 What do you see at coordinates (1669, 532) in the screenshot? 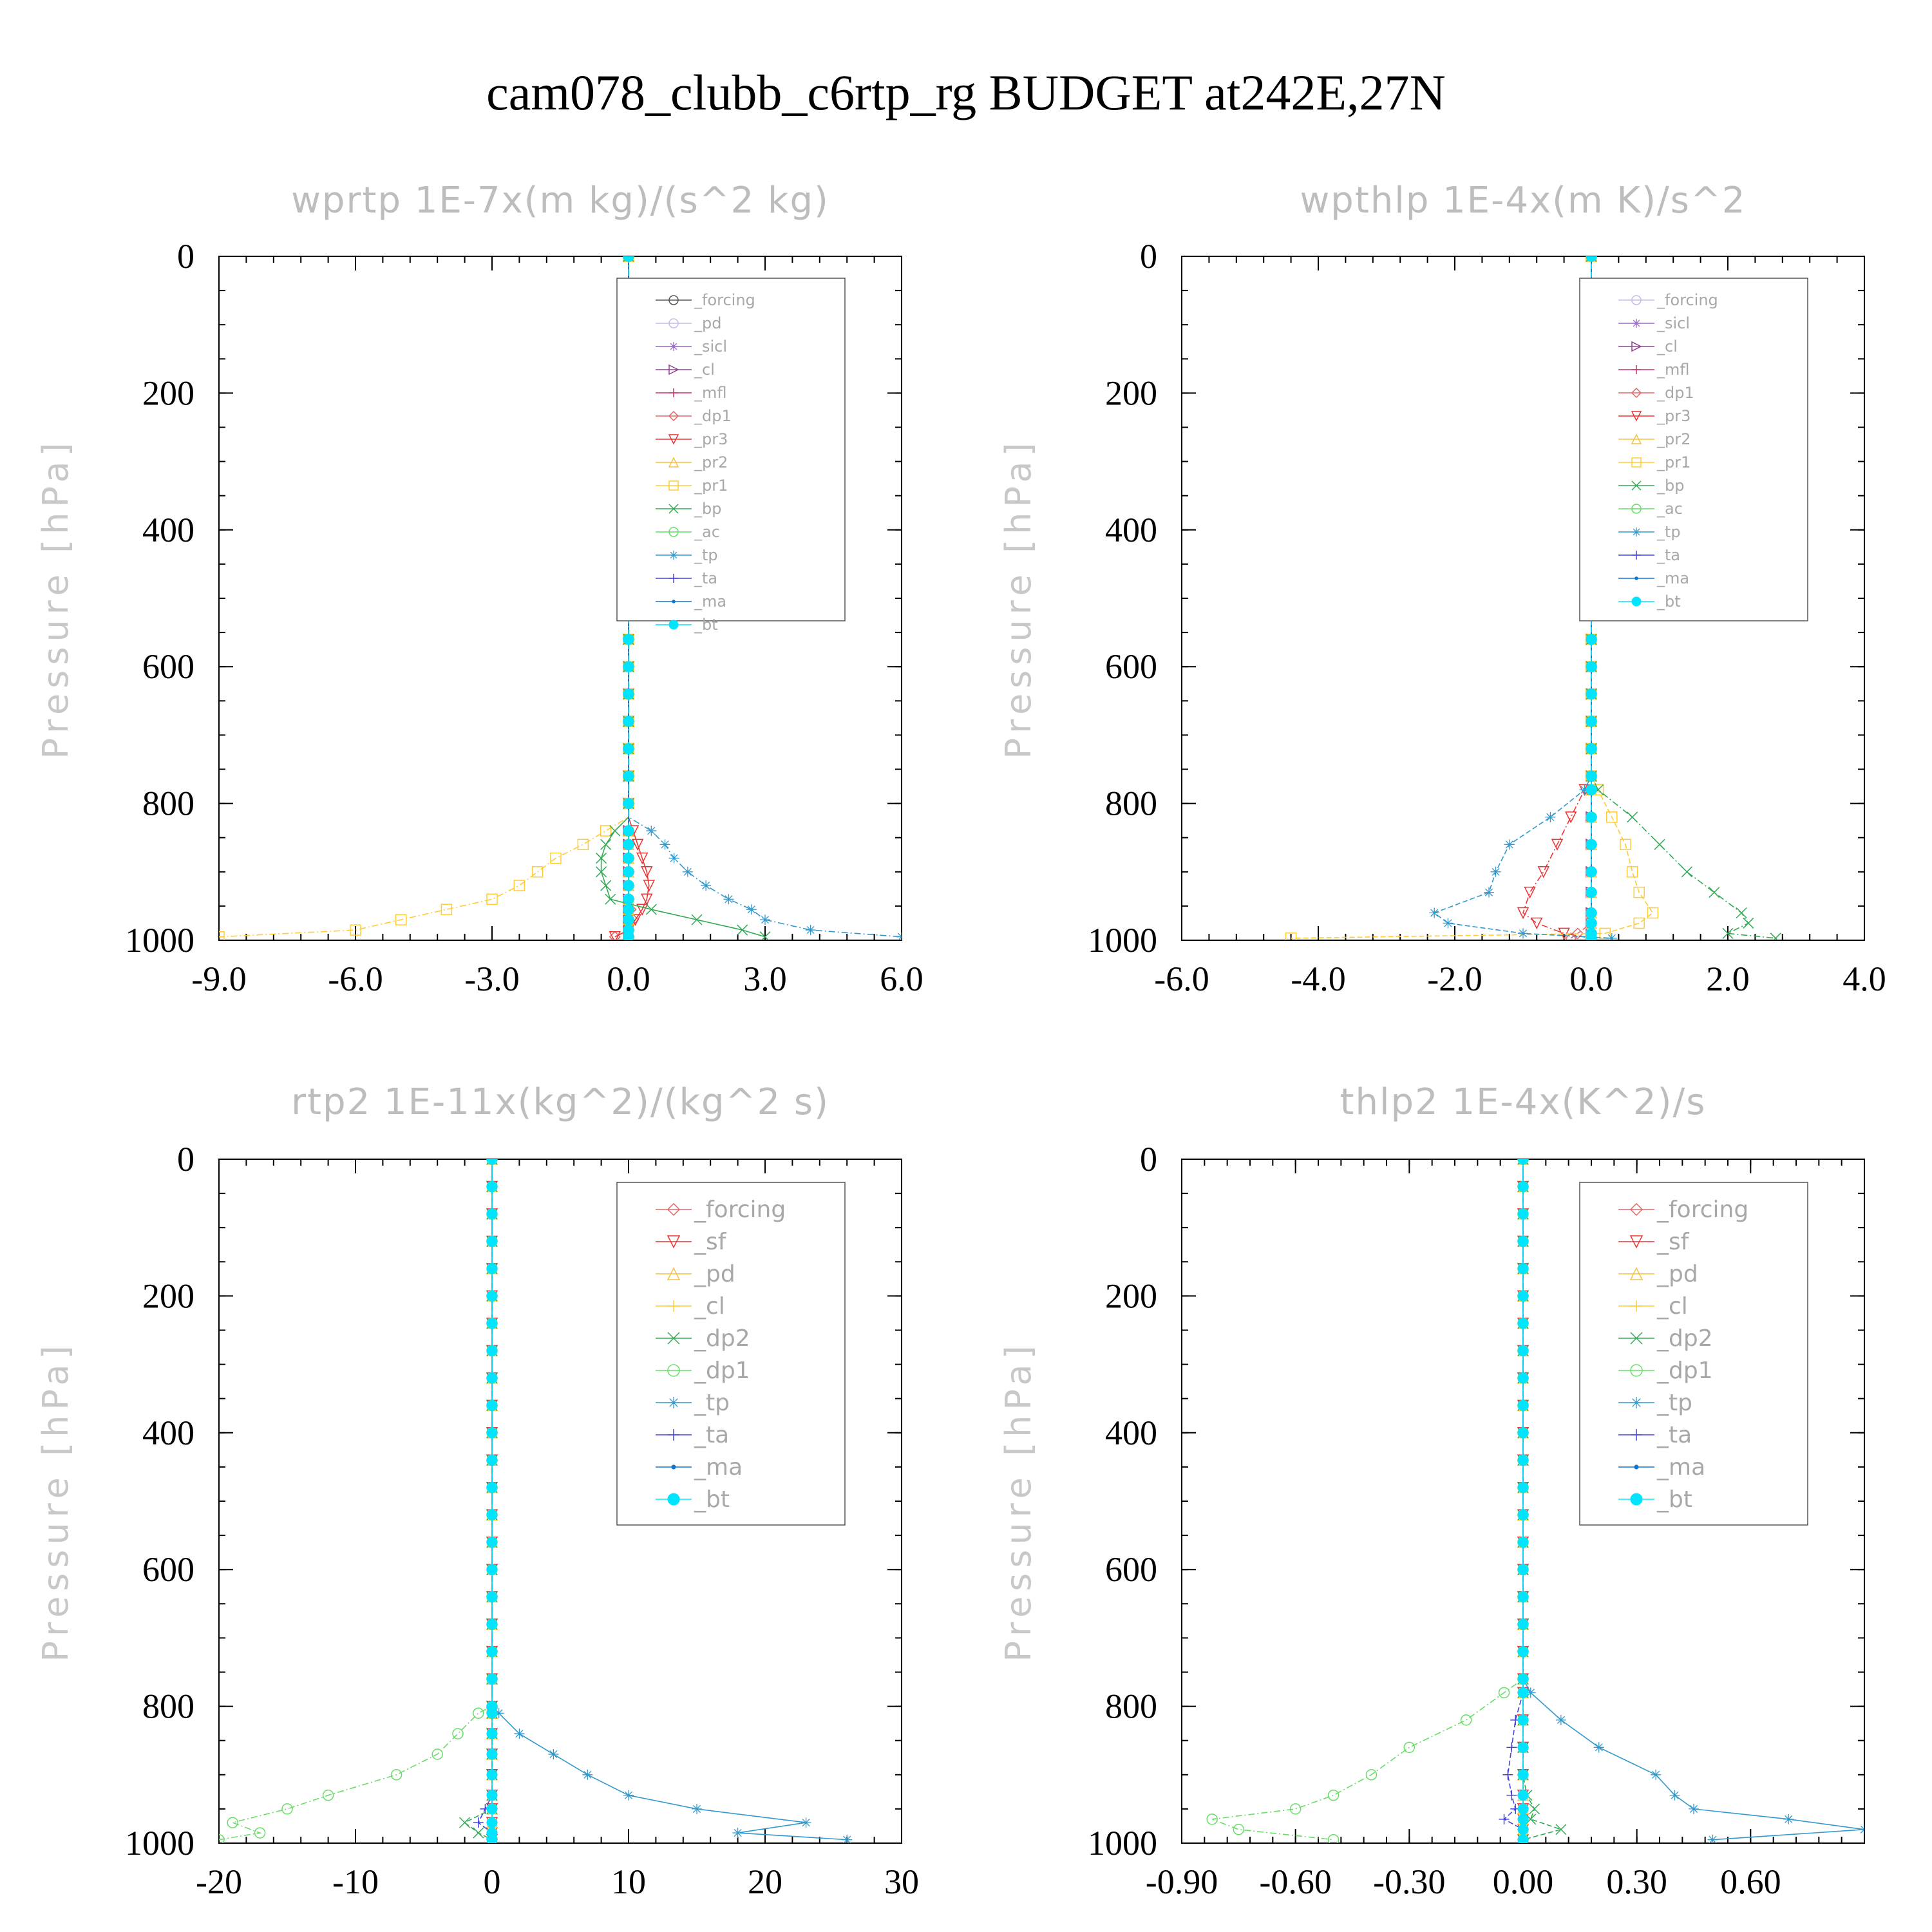
I see `legend-label: _tp` at bounding box center [1669, 532].